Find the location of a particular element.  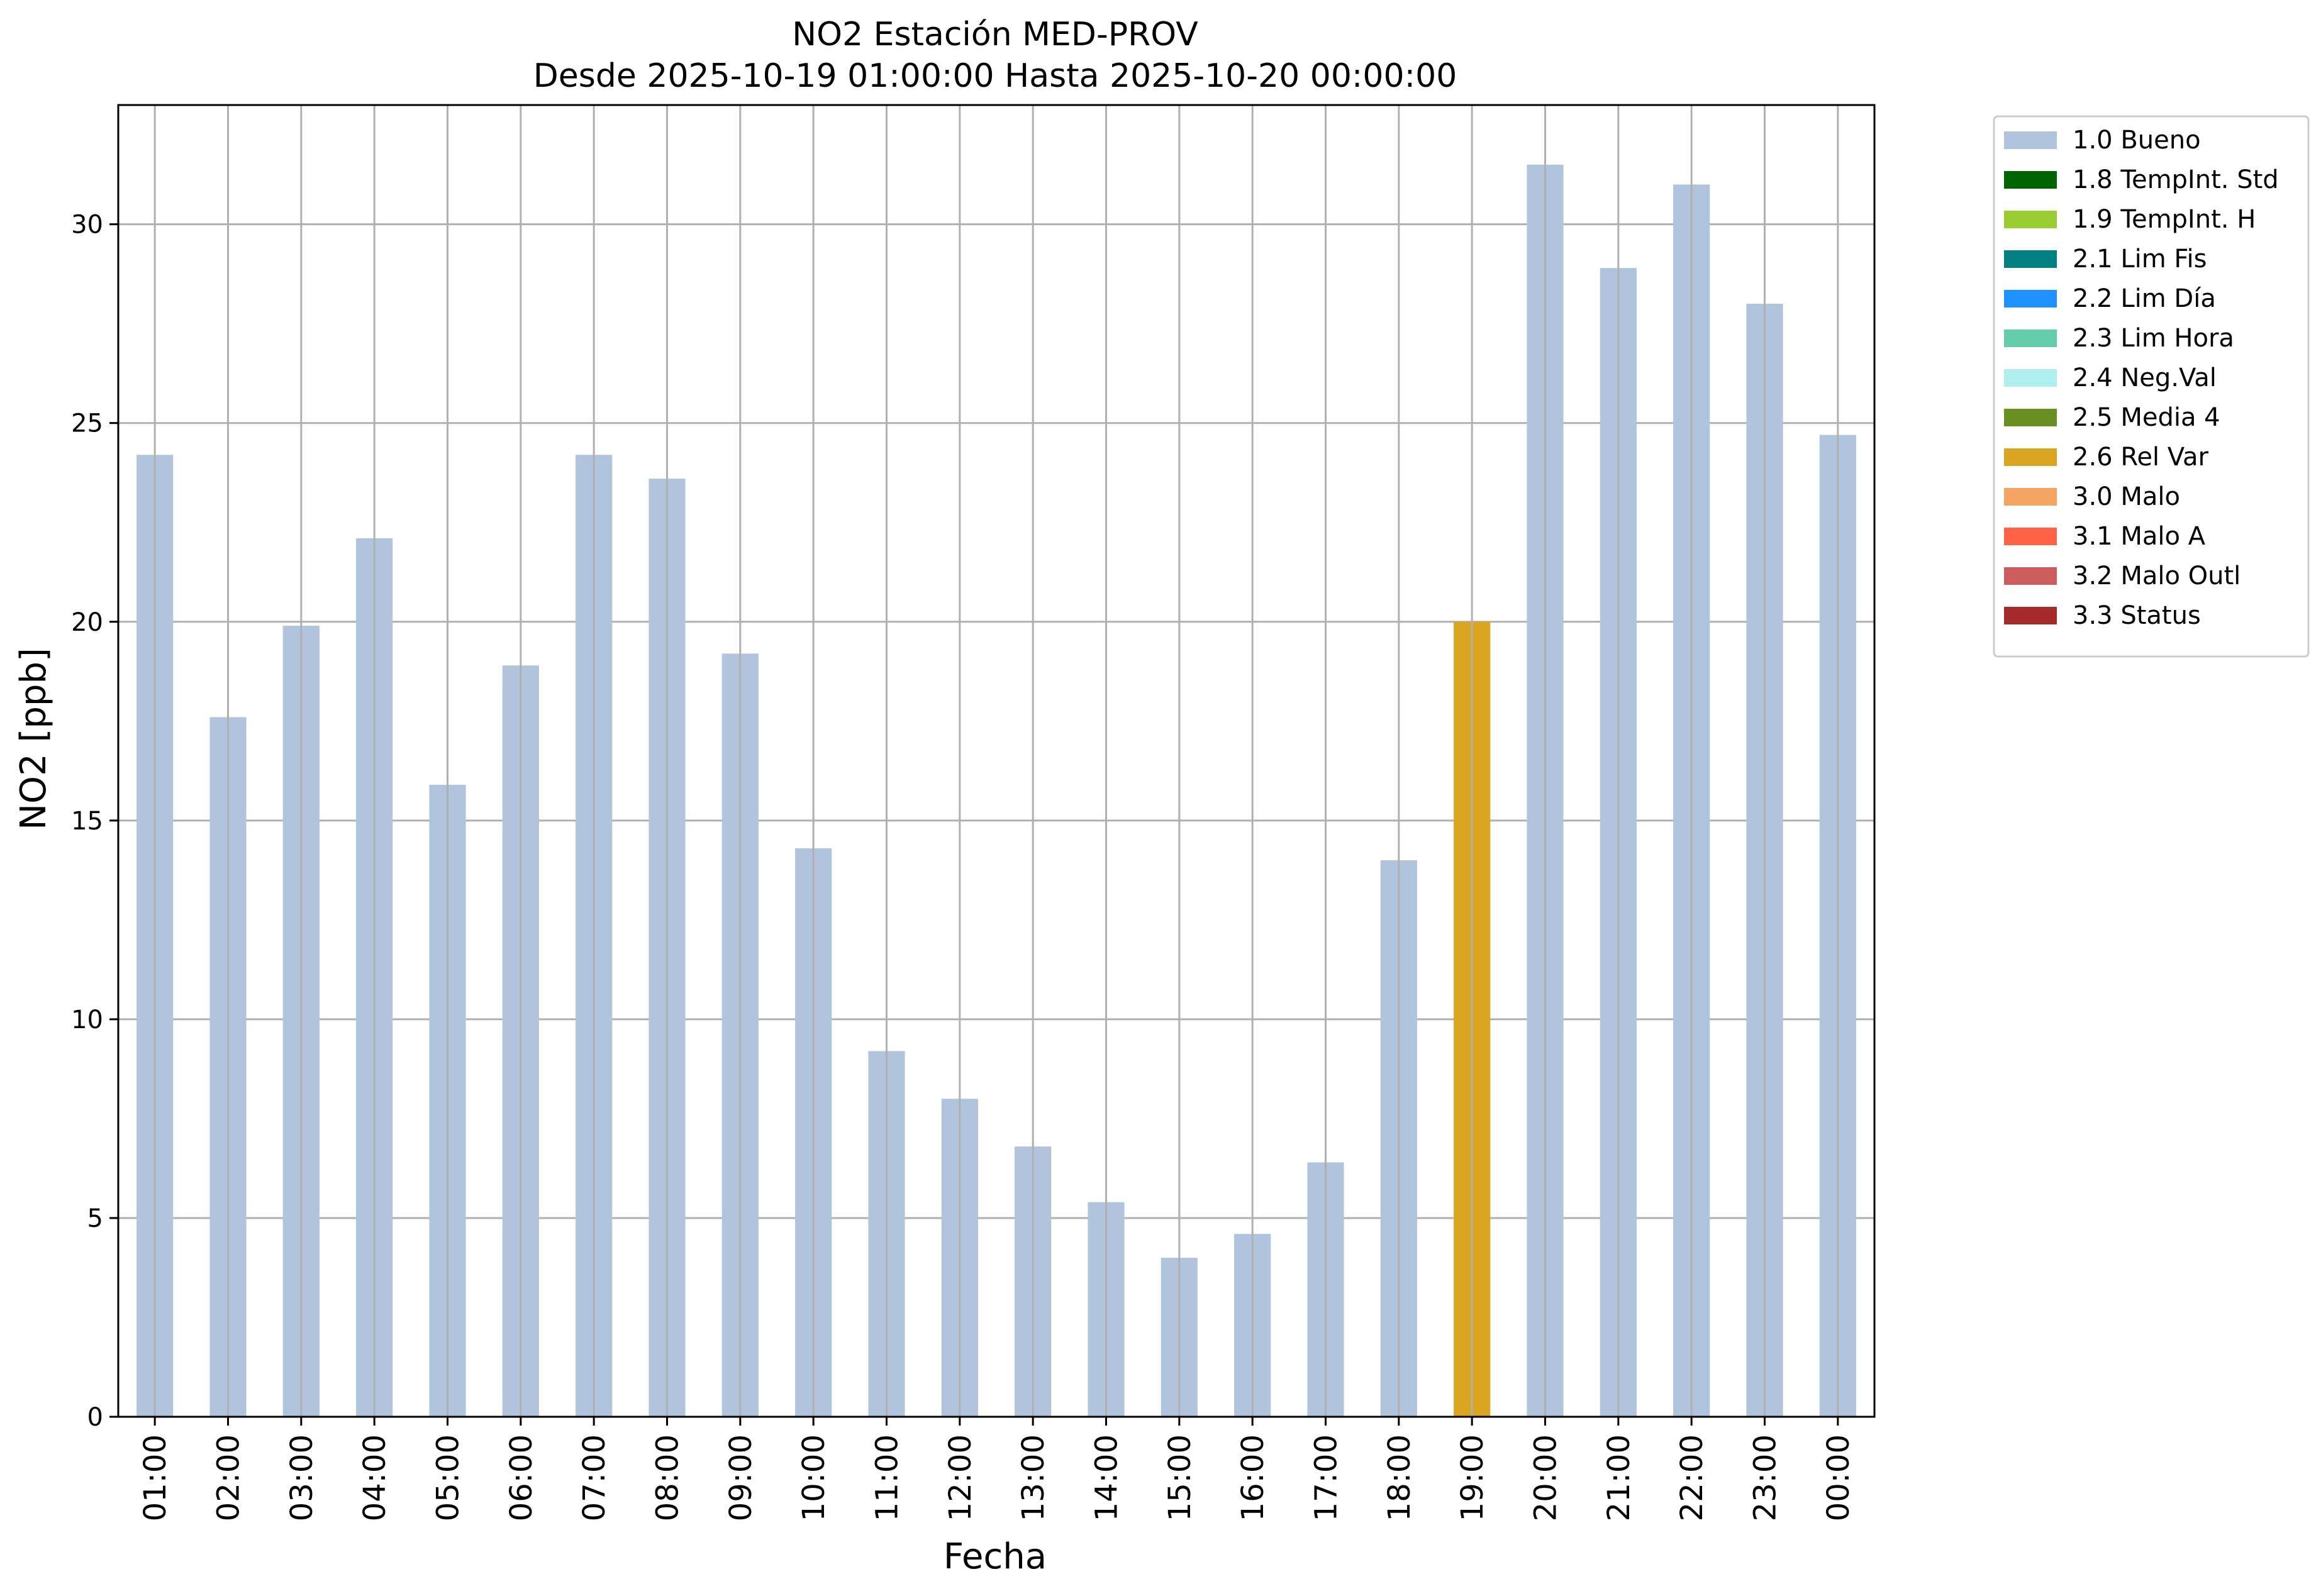

legend-box is located at coordinates (2151, 387).